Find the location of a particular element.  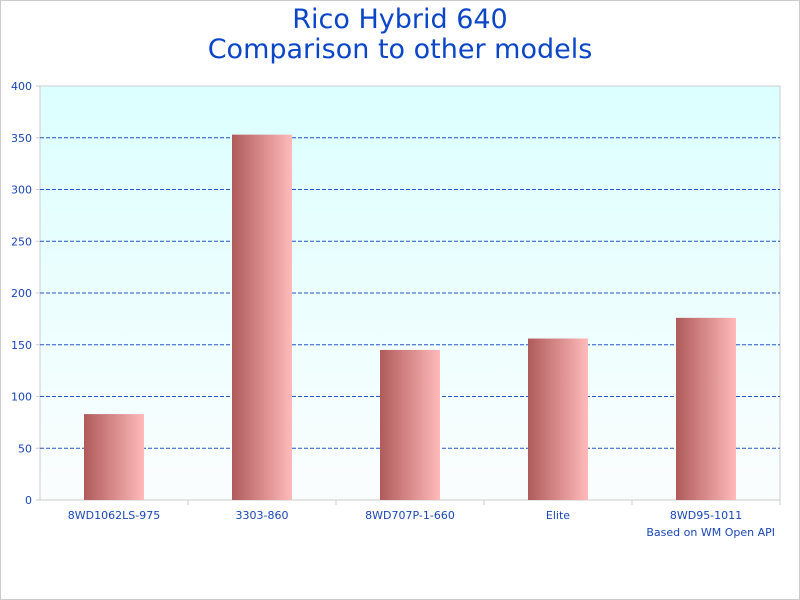

x-tick-label: 8WD1062LS-975 is located at coordinates (114, 515).